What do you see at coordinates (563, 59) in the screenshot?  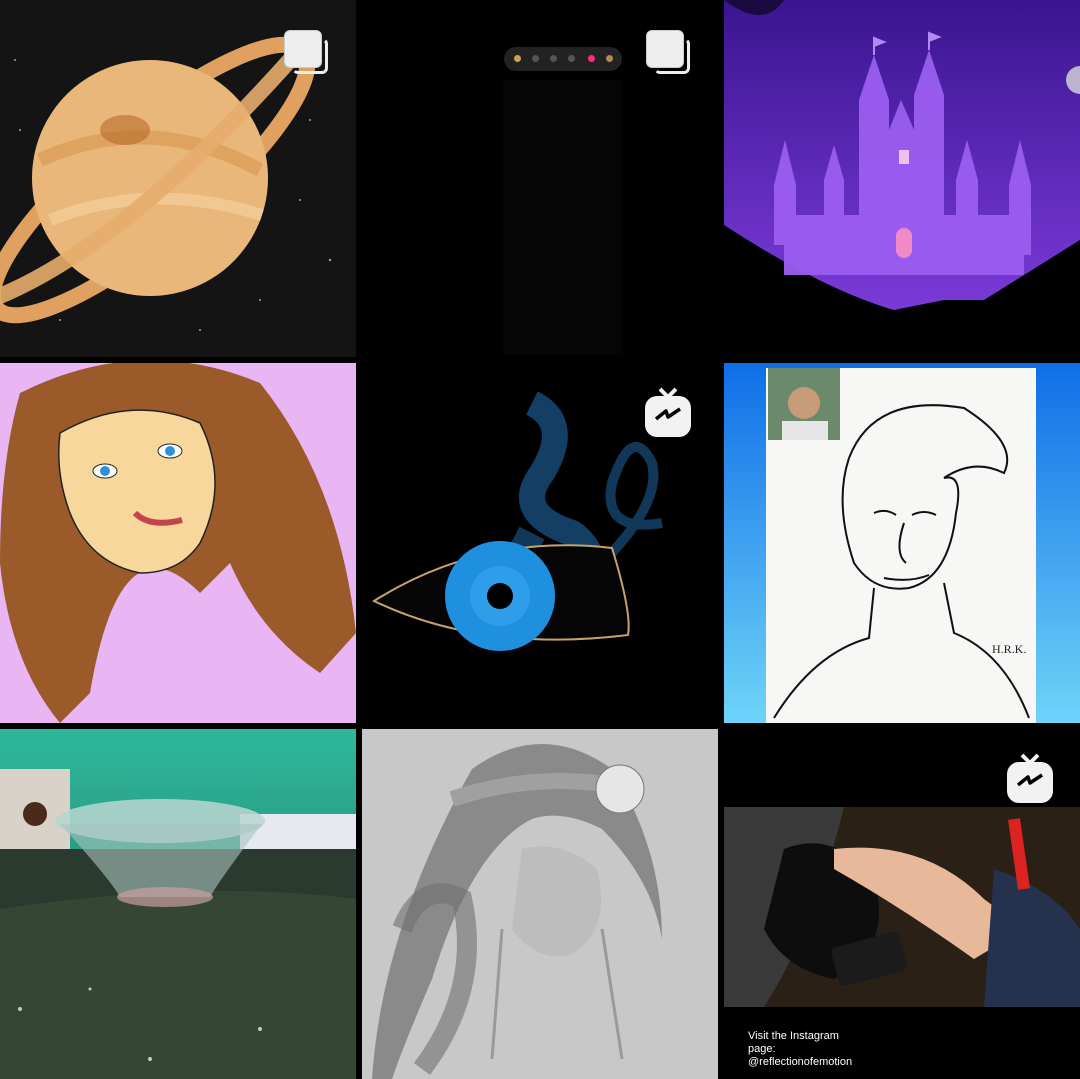 I see `drawing-toolbar` at bounding box center [563, 59].